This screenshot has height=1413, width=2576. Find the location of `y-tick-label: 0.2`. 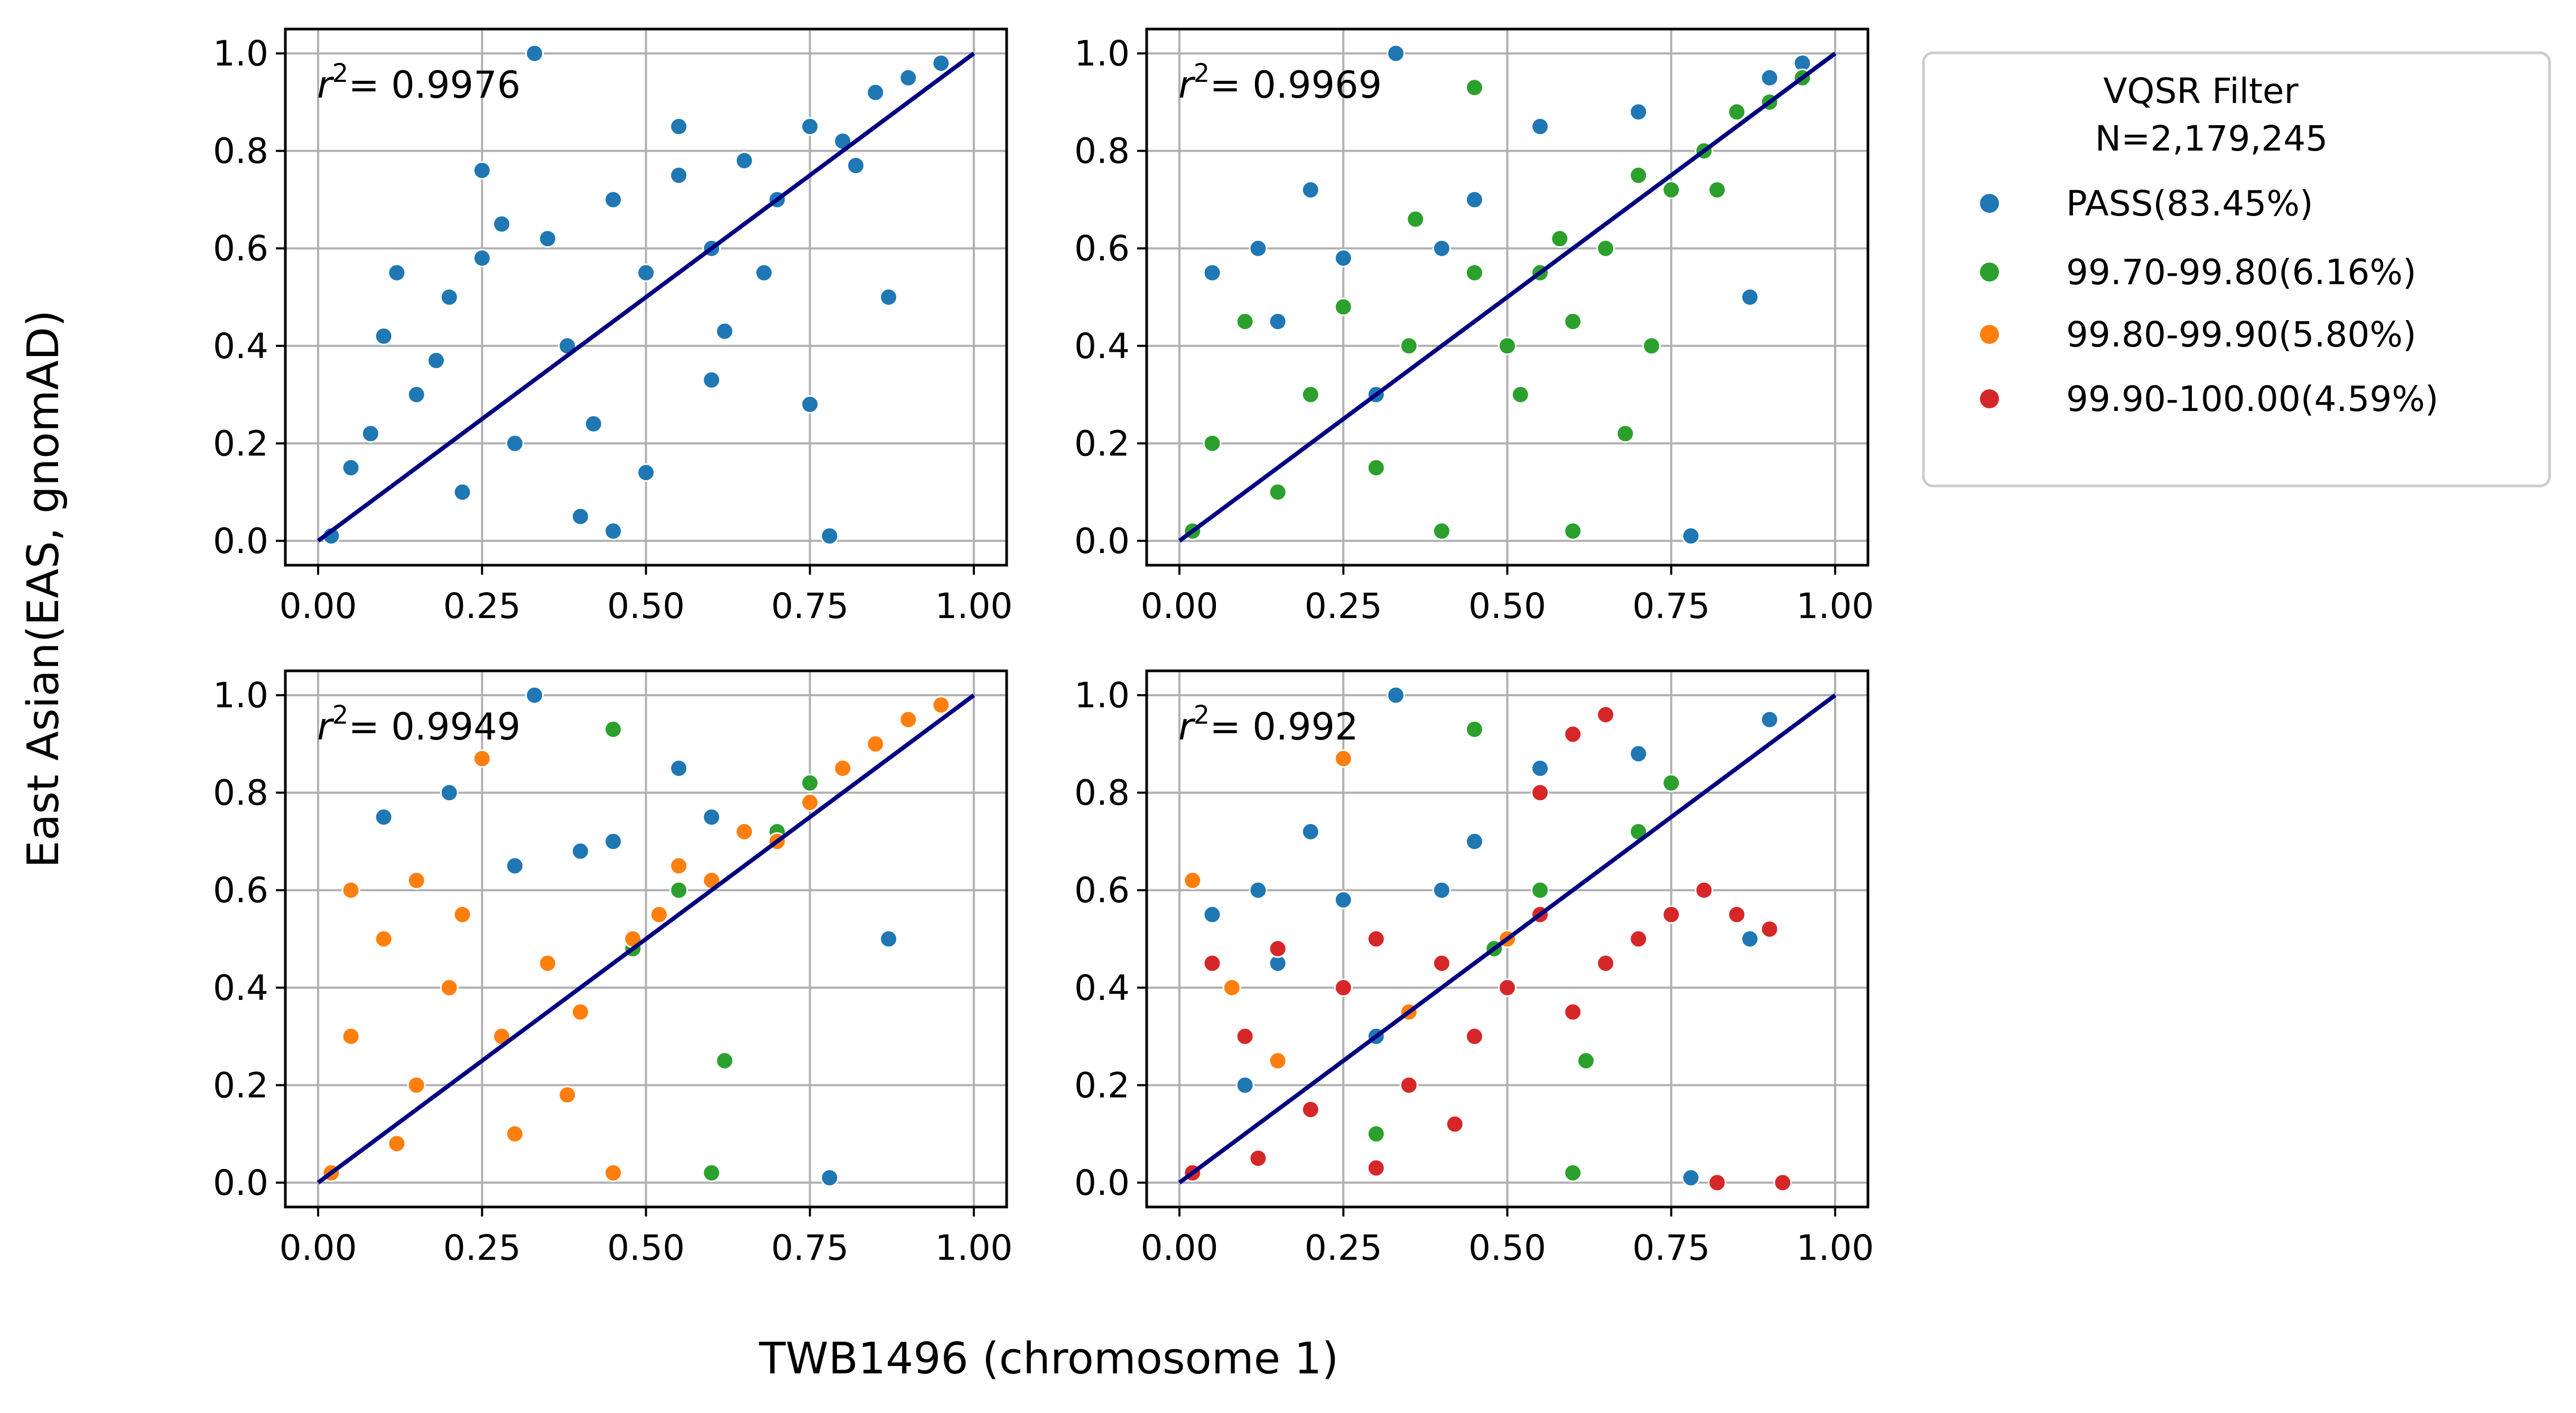

y-tick-label: 0.2 is located at coordinates (1102, 1085).